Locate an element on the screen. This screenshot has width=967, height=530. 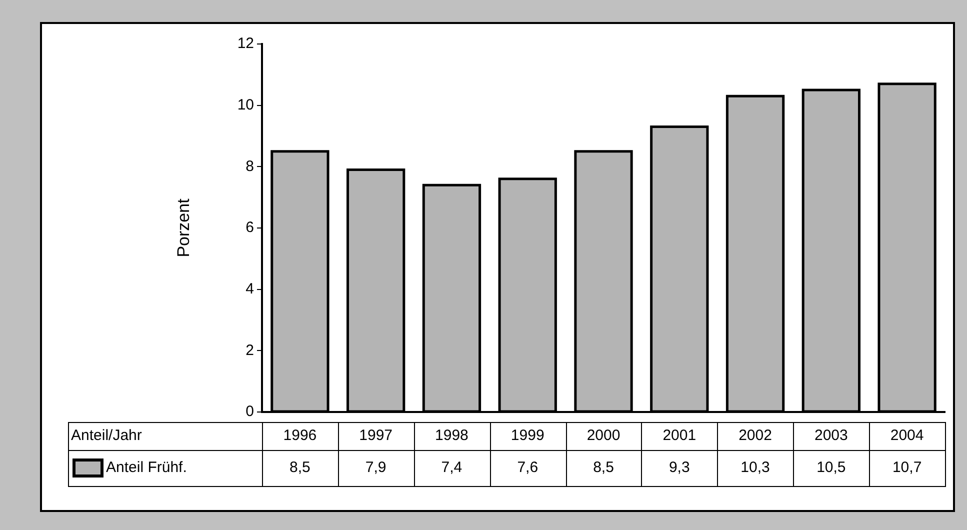
y-tick-label: 0 is located at coordinates (250, 411).